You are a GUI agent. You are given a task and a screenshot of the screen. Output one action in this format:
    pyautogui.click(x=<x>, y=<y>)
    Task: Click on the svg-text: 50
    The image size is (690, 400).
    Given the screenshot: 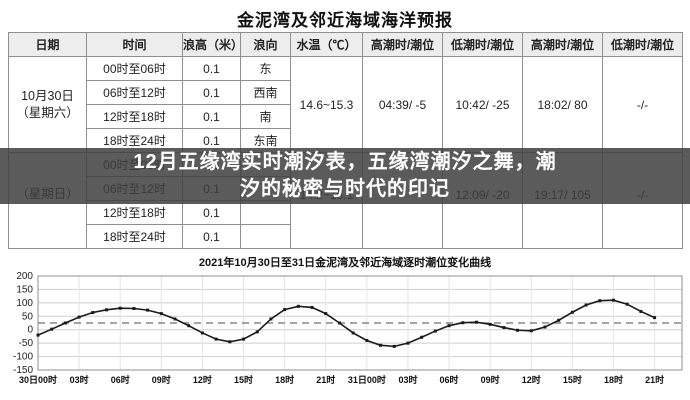 What is the action you would take?
    pyautogui.click(x=28, y=316)
    